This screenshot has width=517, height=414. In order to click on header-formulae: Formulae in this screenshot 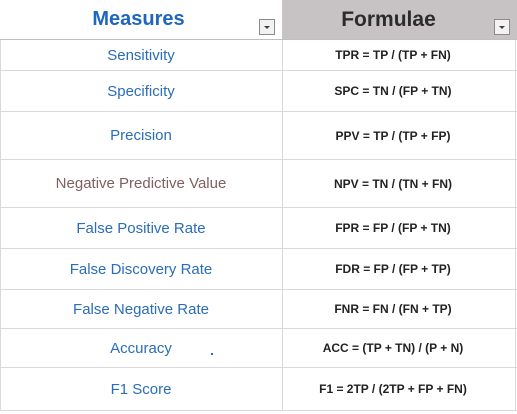, I will do `click(399, 19)`.